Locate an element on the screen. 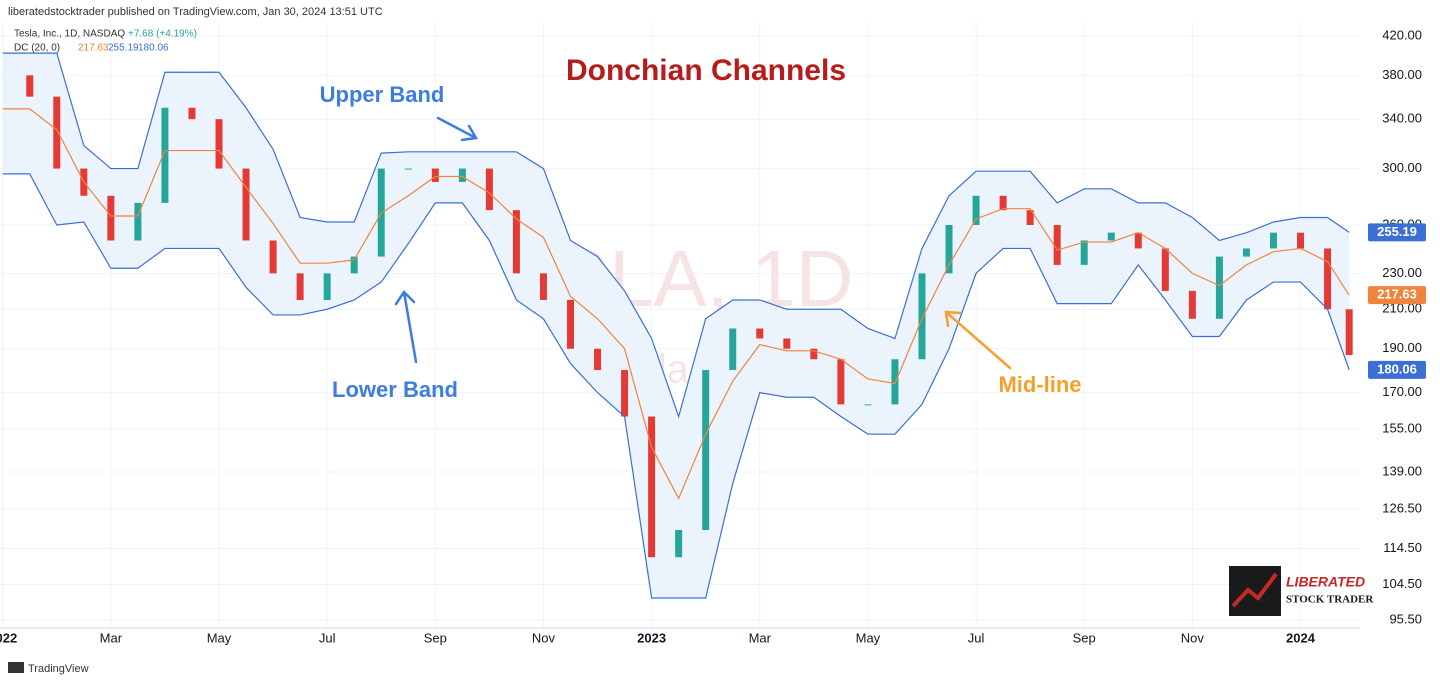  logo-text: STOCK TRADER is located at coordinates (1330, 600).